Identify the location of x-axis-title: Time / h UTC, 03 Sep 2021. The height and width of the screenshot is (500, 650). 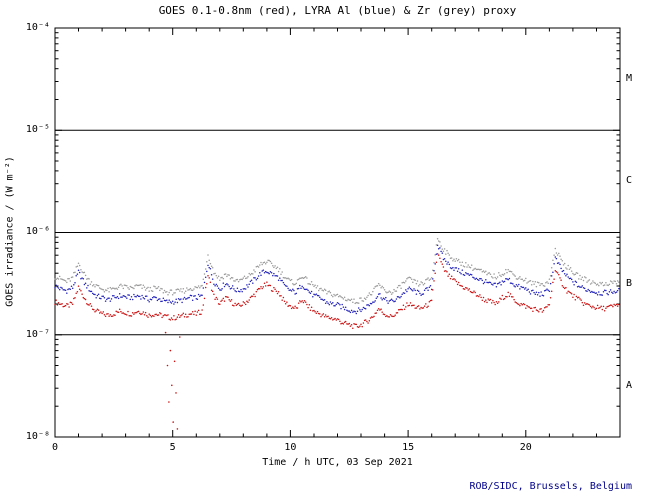
(337, 462).